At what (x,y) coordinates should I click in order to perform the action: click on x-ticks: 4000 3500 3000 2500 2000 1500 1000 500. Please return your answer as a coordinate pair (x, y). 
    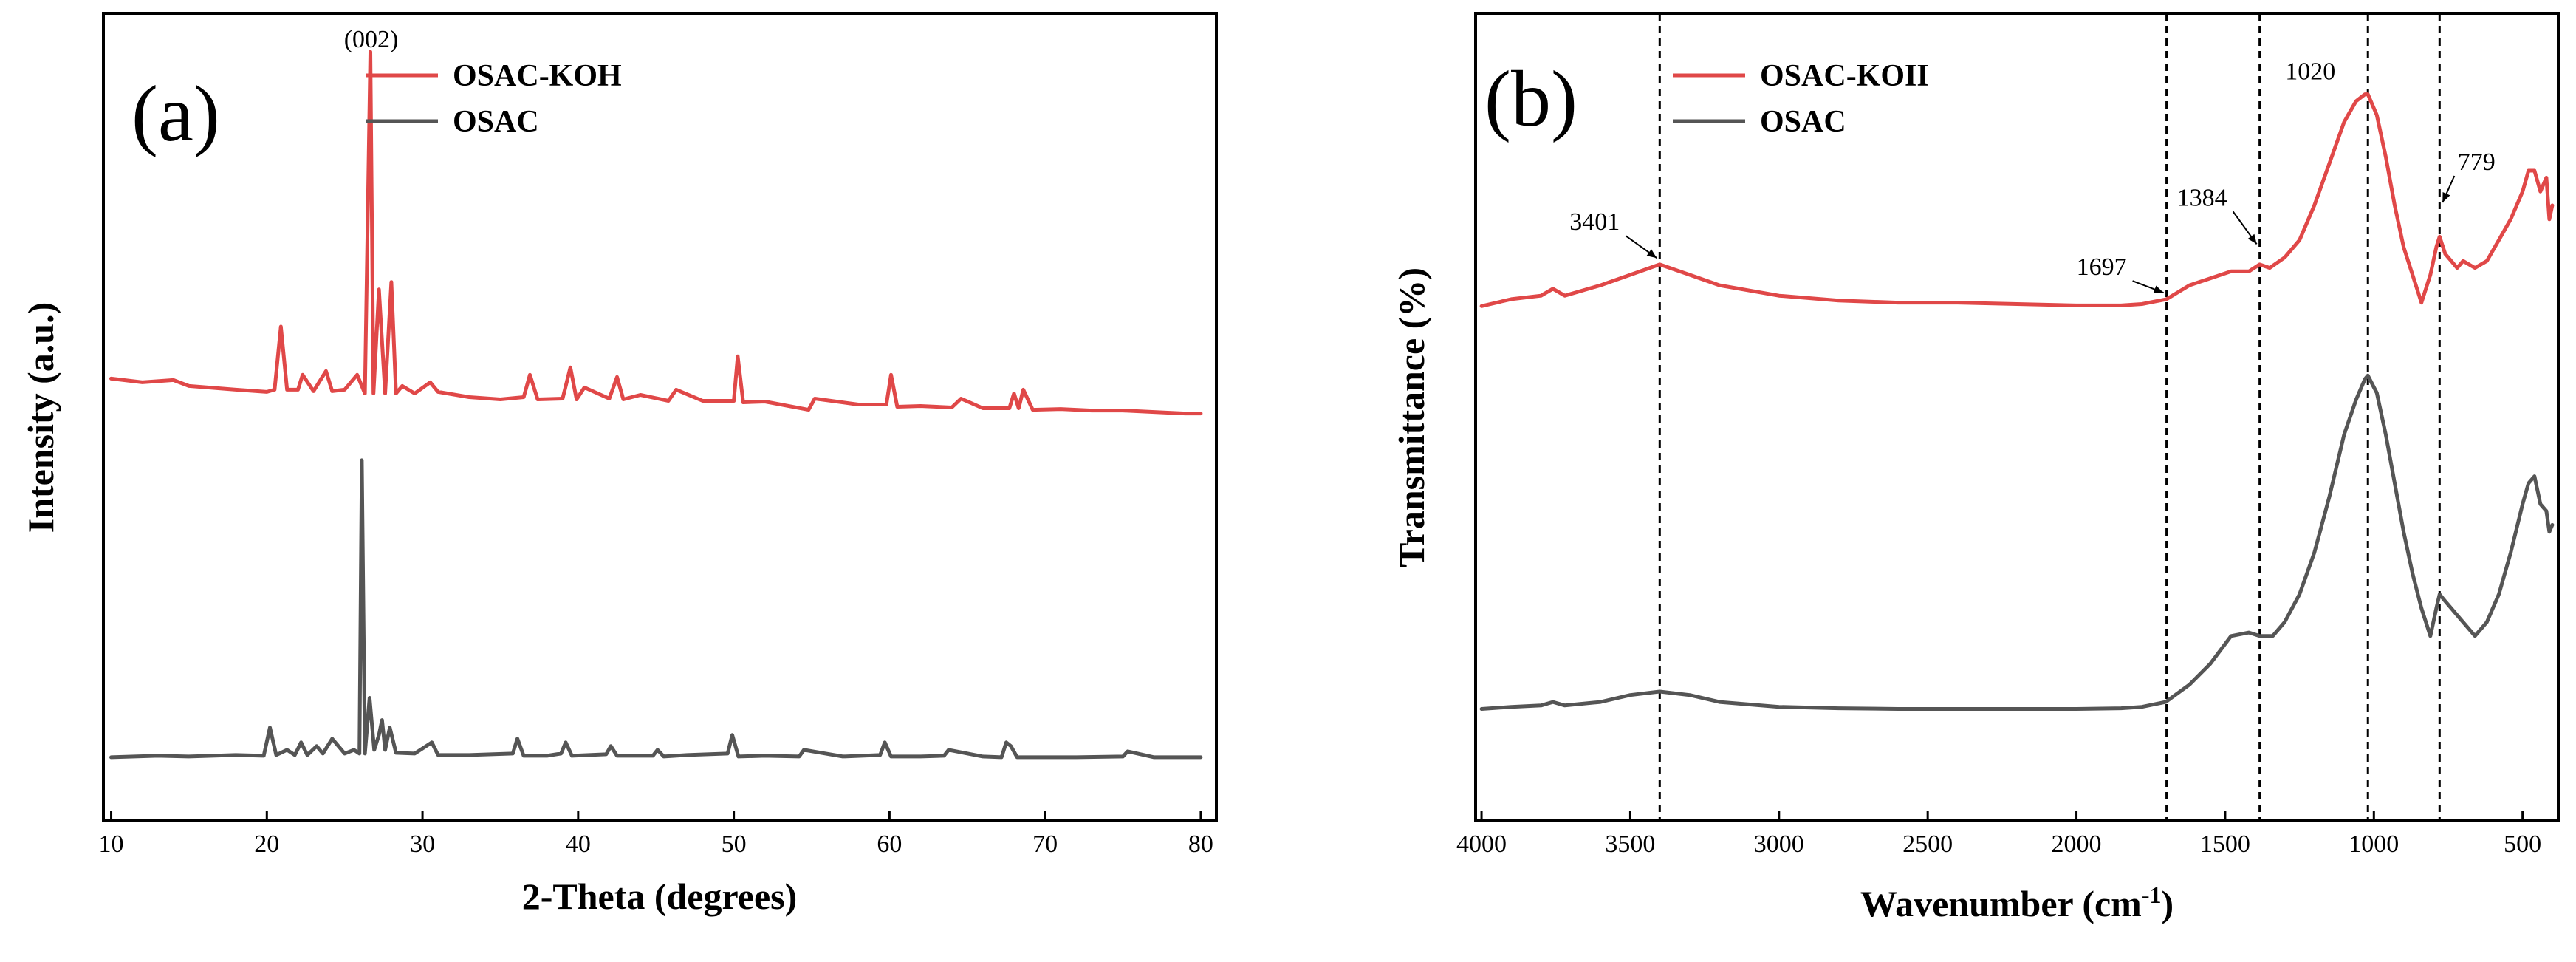
    Looking at the image, I should click on (1998, 834).